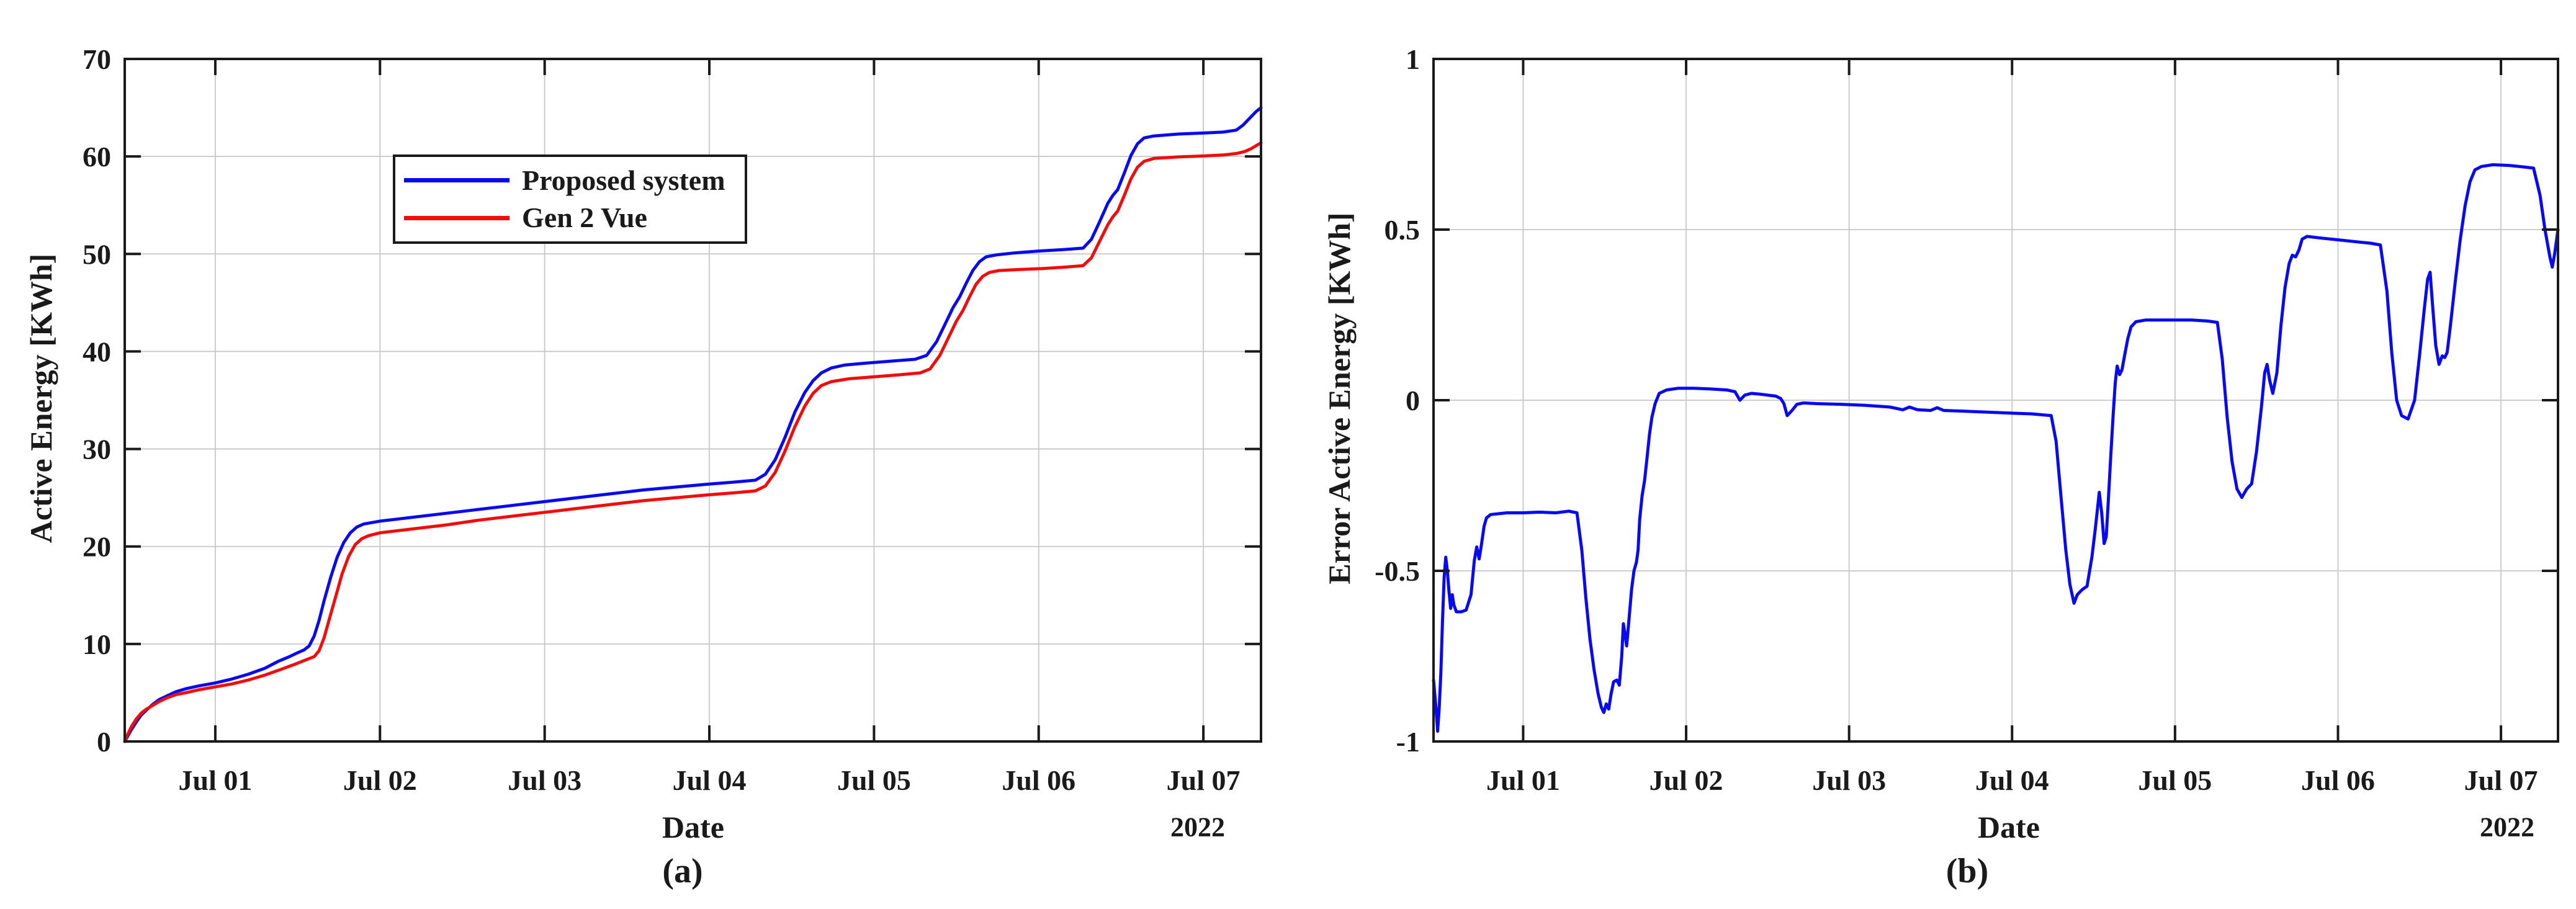 This screenshot has width=2576, height=909. Describe the element at coordinates (1197, 827) in the screenshot. I see `chart-a-year-label: 2022` at that location.